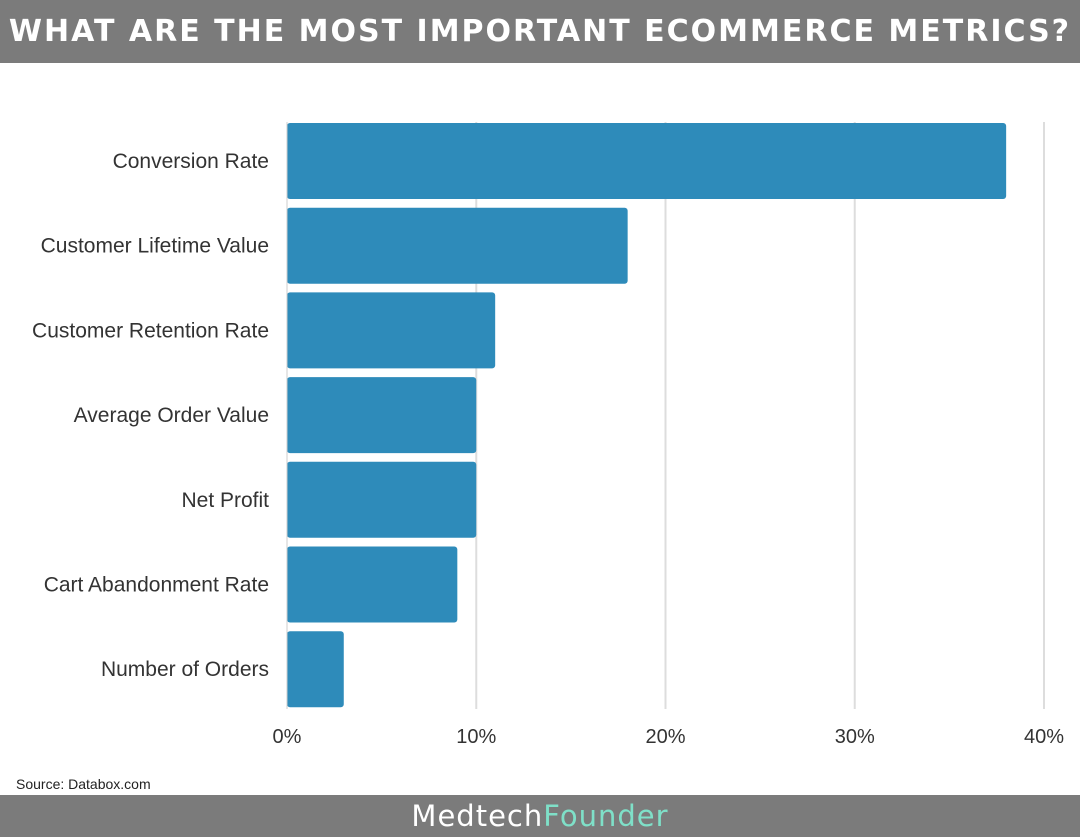 The image size is (1080, 837). I want to click on category-label: Cart Abandonment Rate, so click(156, 585).